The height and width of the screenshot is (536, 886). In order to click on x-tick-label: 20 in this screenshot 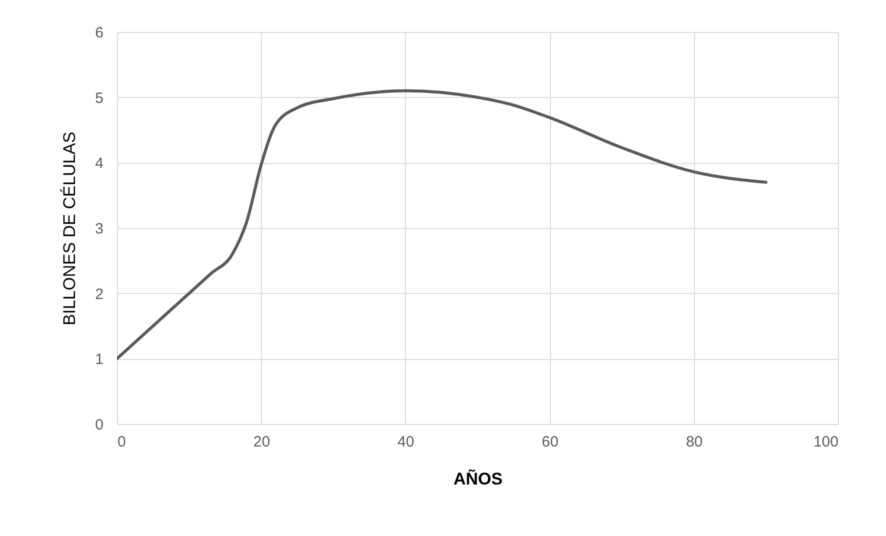, I will do `click(261, 442)`.